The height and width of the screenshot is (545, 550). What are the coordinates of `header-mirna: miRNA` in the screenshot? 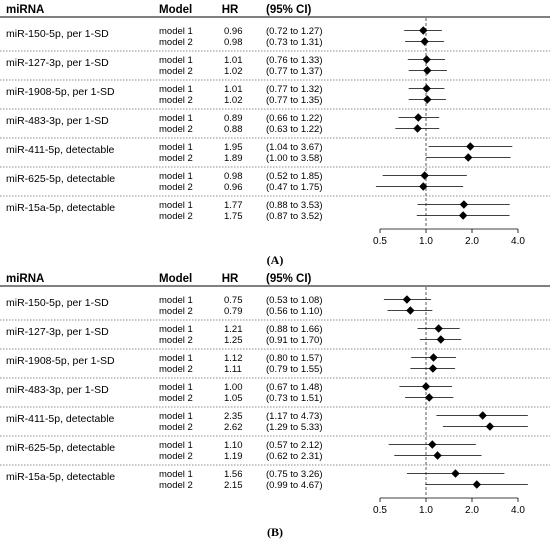 It's located at (25, 10).